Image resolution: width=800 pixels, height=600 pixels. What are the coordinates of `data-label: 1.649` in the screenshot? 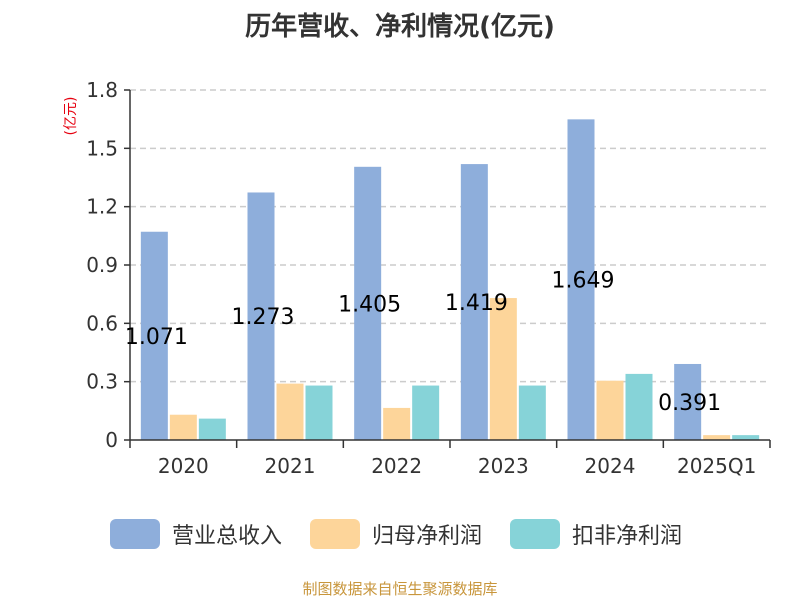 It's located at (583, 281).